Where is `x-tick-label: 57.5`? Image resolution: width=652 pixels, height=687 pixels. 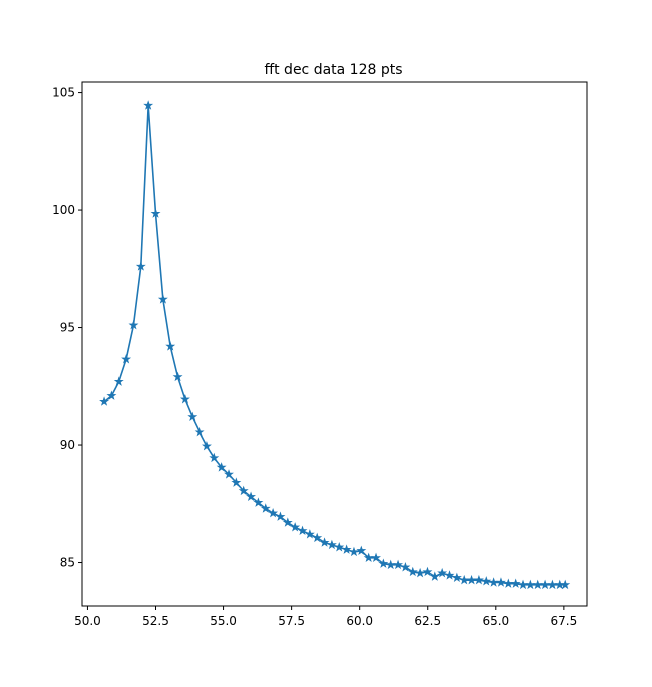 x-tick-label: 57.5 is located at coordinates (291, 621).